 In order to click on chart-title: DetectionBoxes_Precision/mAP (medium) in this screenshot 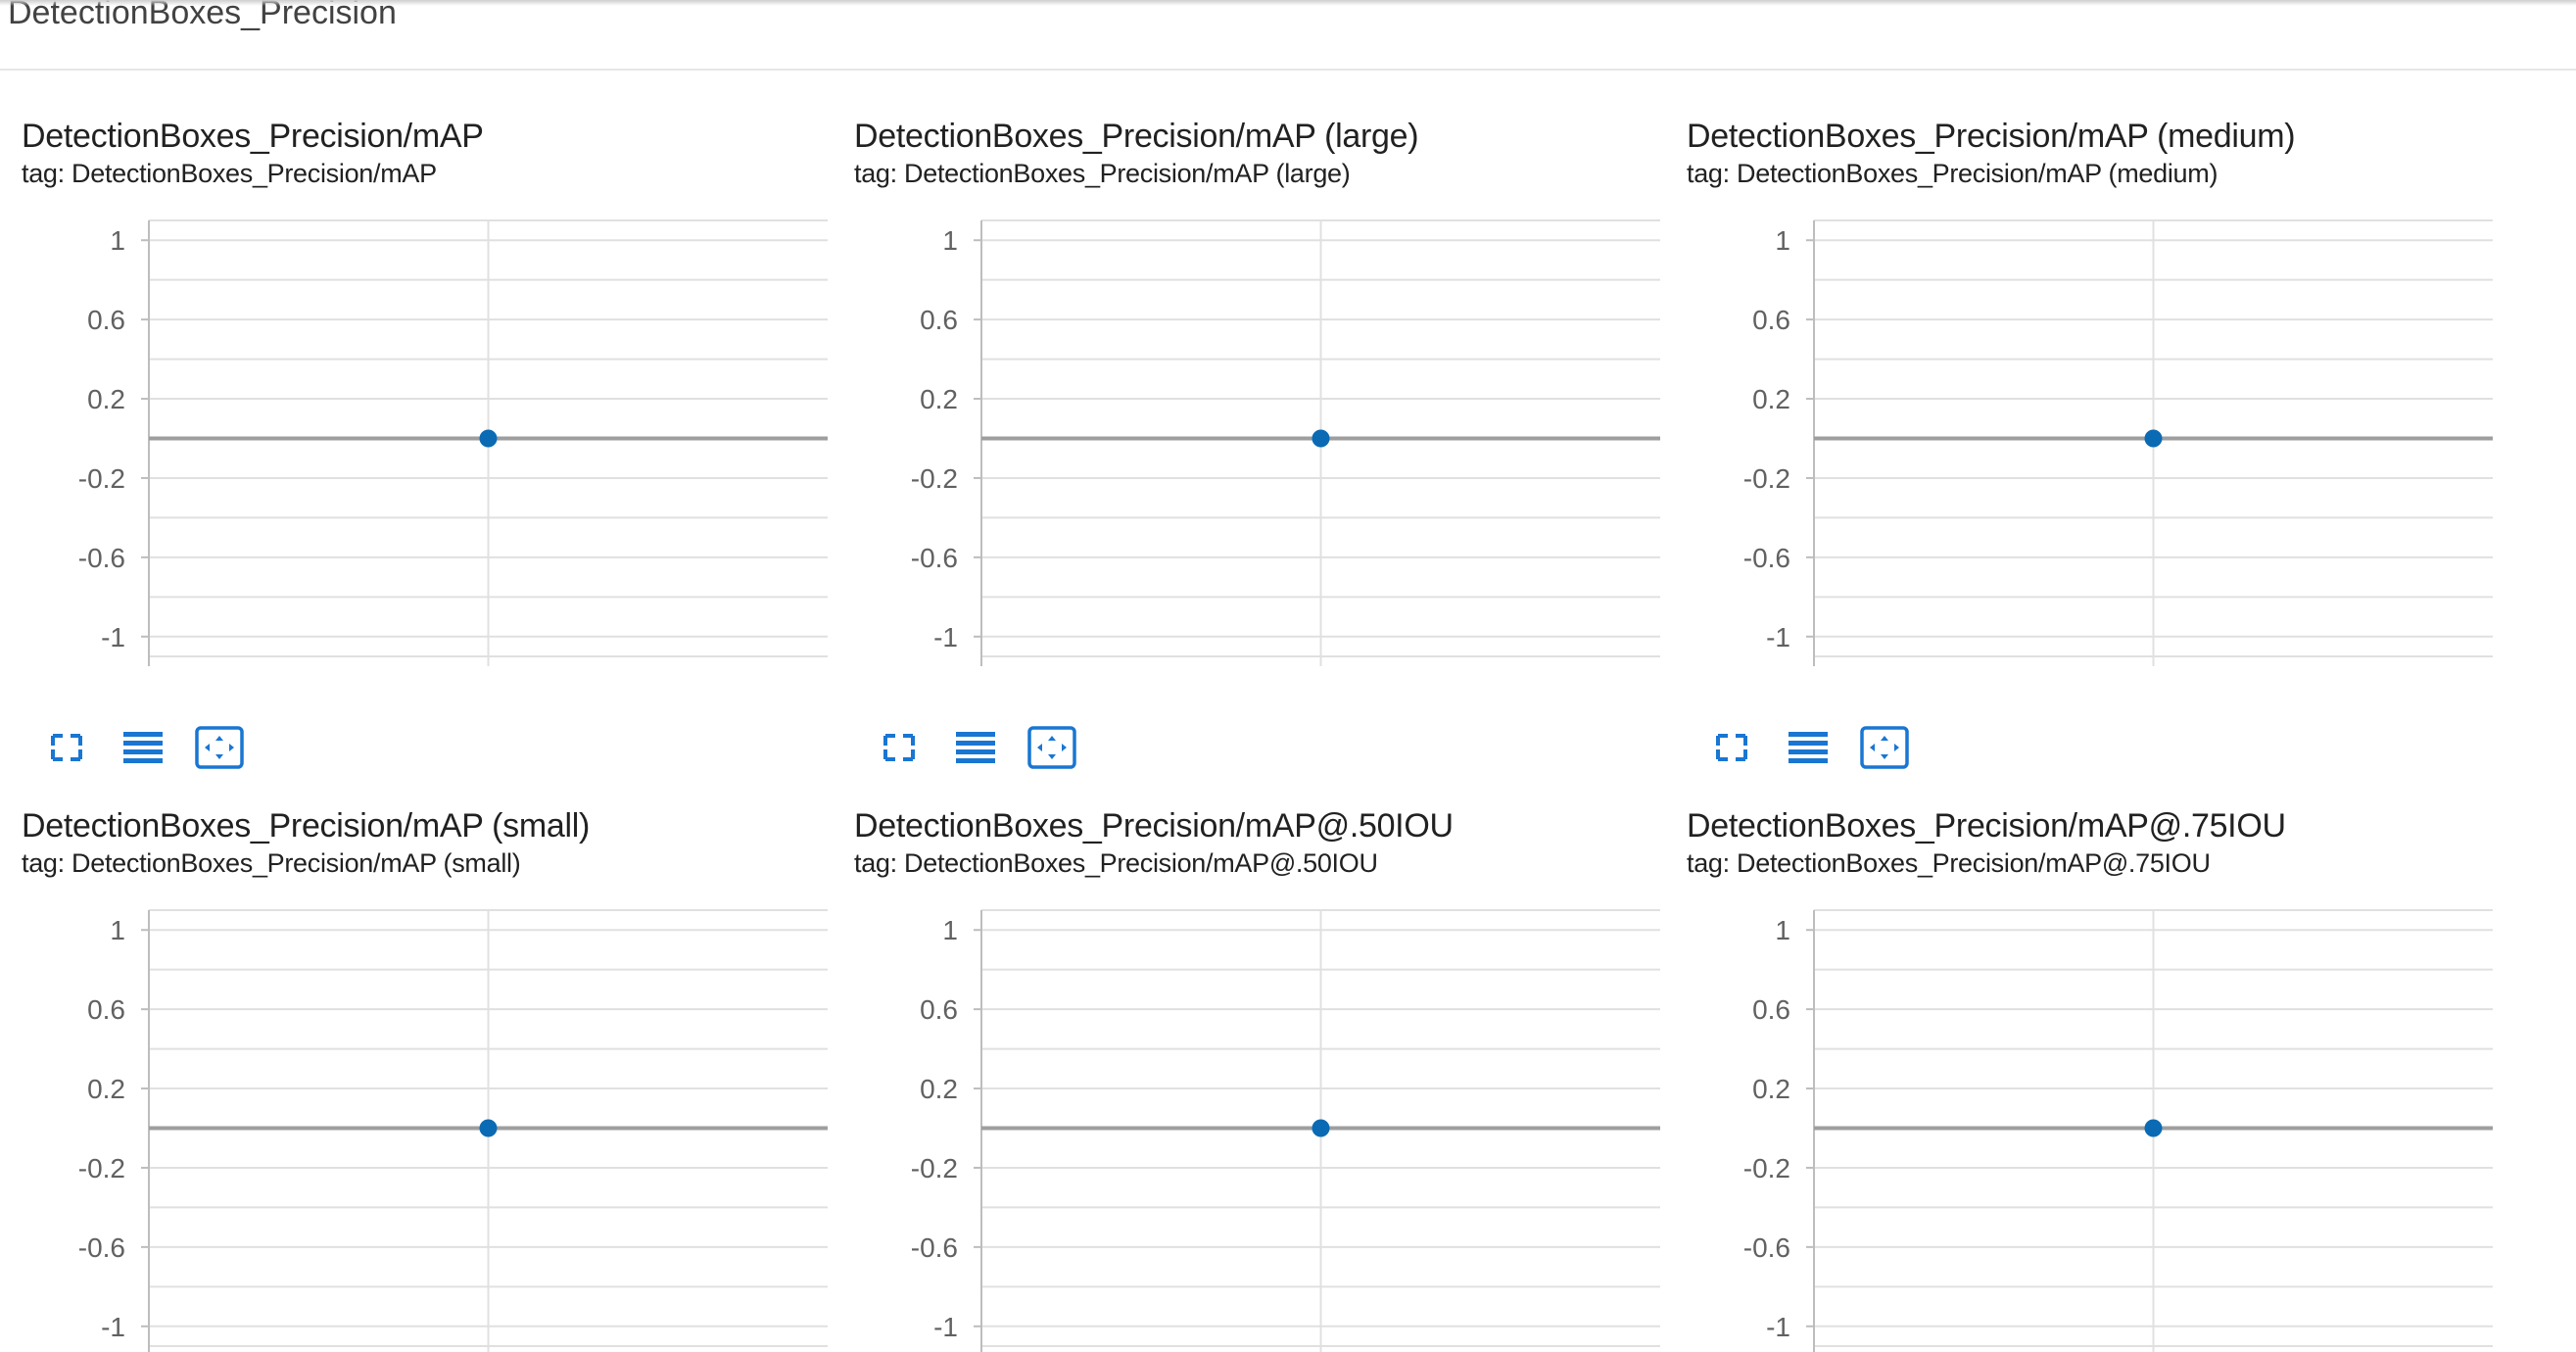, I will do `click(1992, 136)`.